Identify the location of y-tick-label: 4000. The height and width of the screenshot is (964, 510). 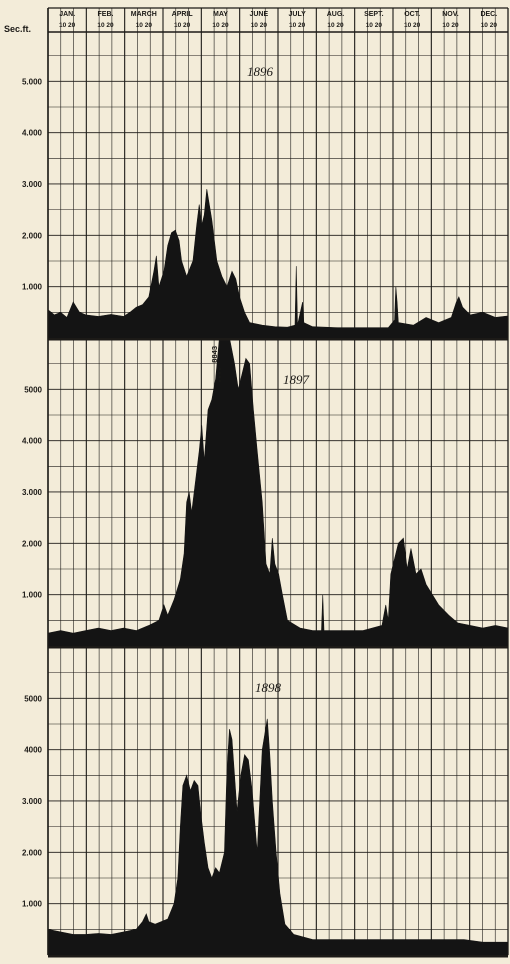
(33, 750).